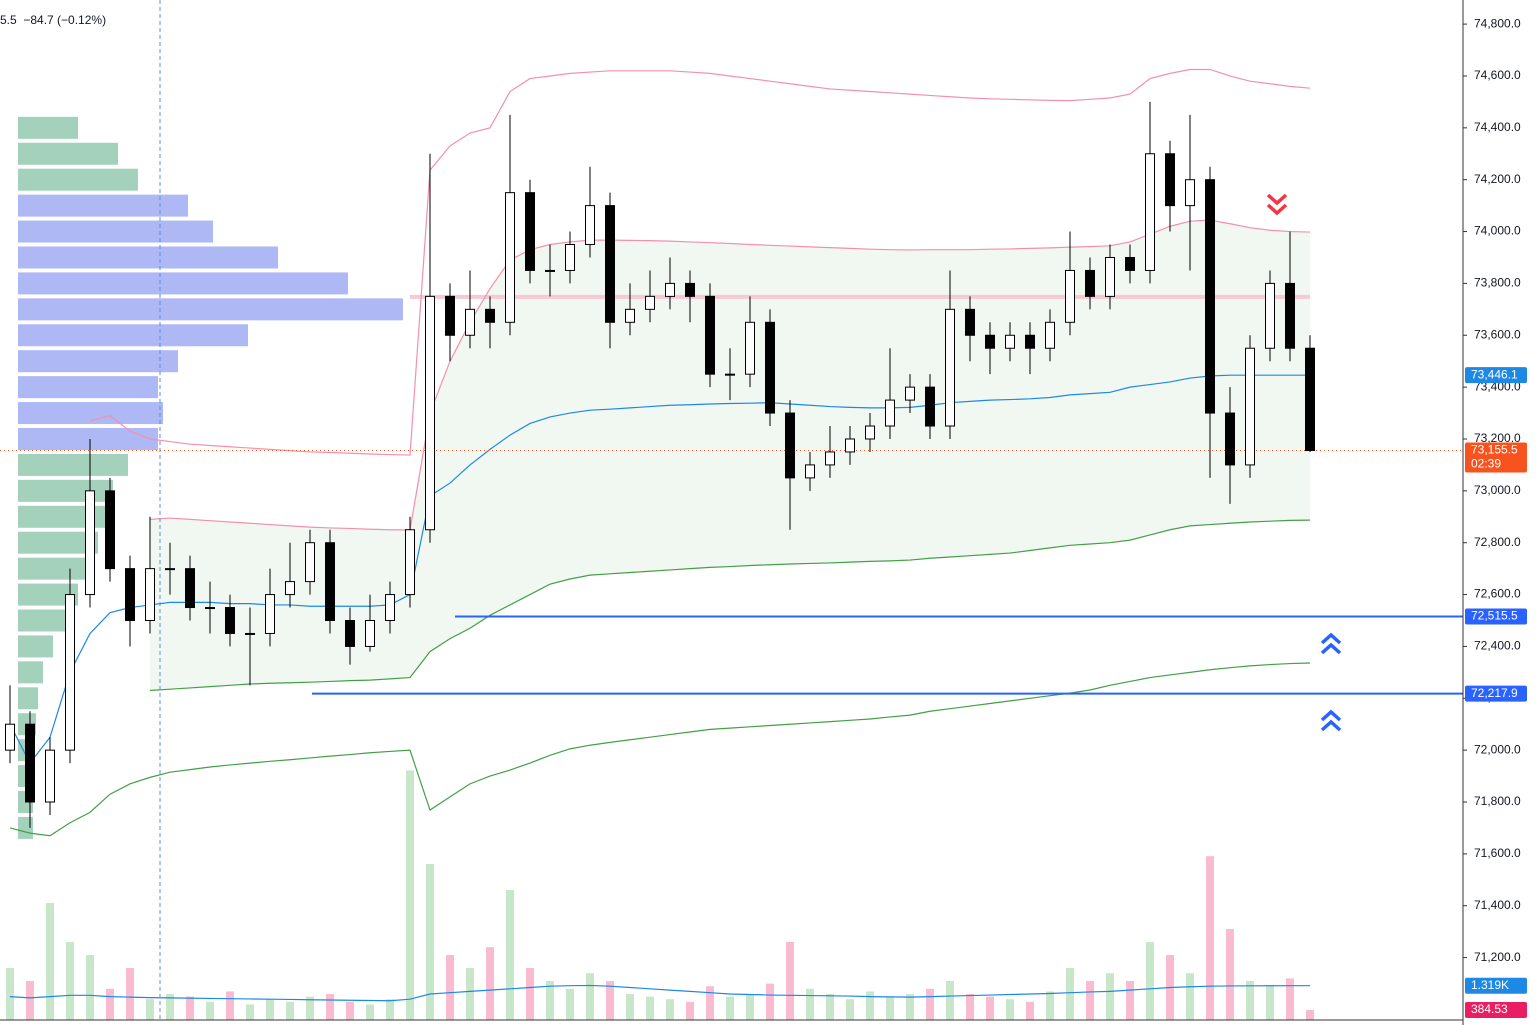 The width and height of the screenshot is (1539, 1025). I want to click on y-tick-label: 71,600.0, so click(1497, 853).